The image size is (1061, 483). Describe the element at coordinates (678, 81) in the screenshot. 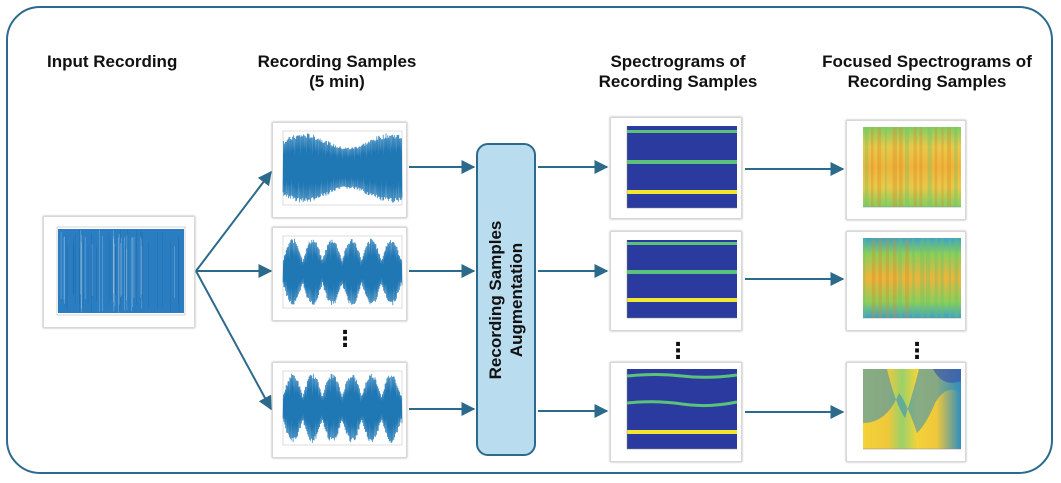

I see `heading-spectrograms-line2: Recording Samples` at that location.